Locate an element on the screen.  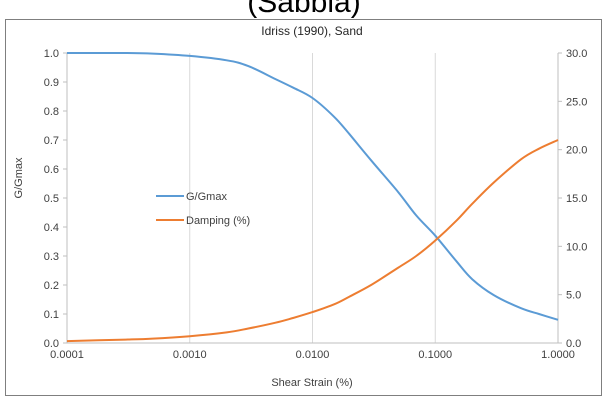
legend-item: G/Gmax is located at coordinates (191, 197).